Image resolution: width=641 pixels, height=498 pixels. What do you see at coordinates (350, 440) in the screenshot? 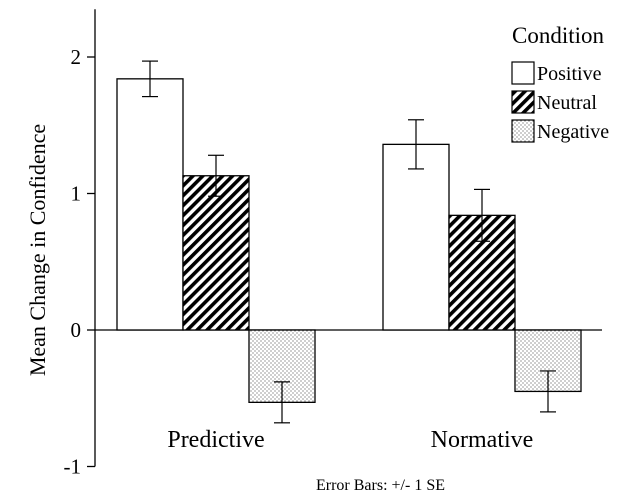
I see `category-labels-group: Predictive Normative` at bounding box center [350, 440].